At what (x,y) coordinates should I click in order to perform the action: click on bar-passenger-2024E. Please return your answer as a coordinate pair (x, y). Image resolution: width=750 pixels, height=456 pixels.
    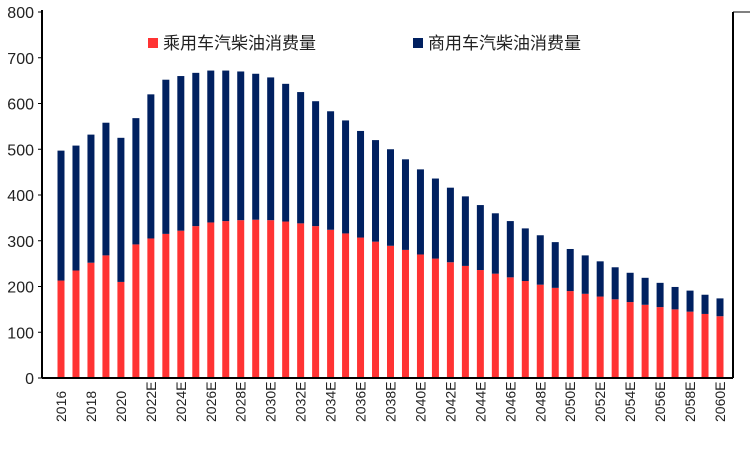
    Looking at the image, I should click on (181, 304).